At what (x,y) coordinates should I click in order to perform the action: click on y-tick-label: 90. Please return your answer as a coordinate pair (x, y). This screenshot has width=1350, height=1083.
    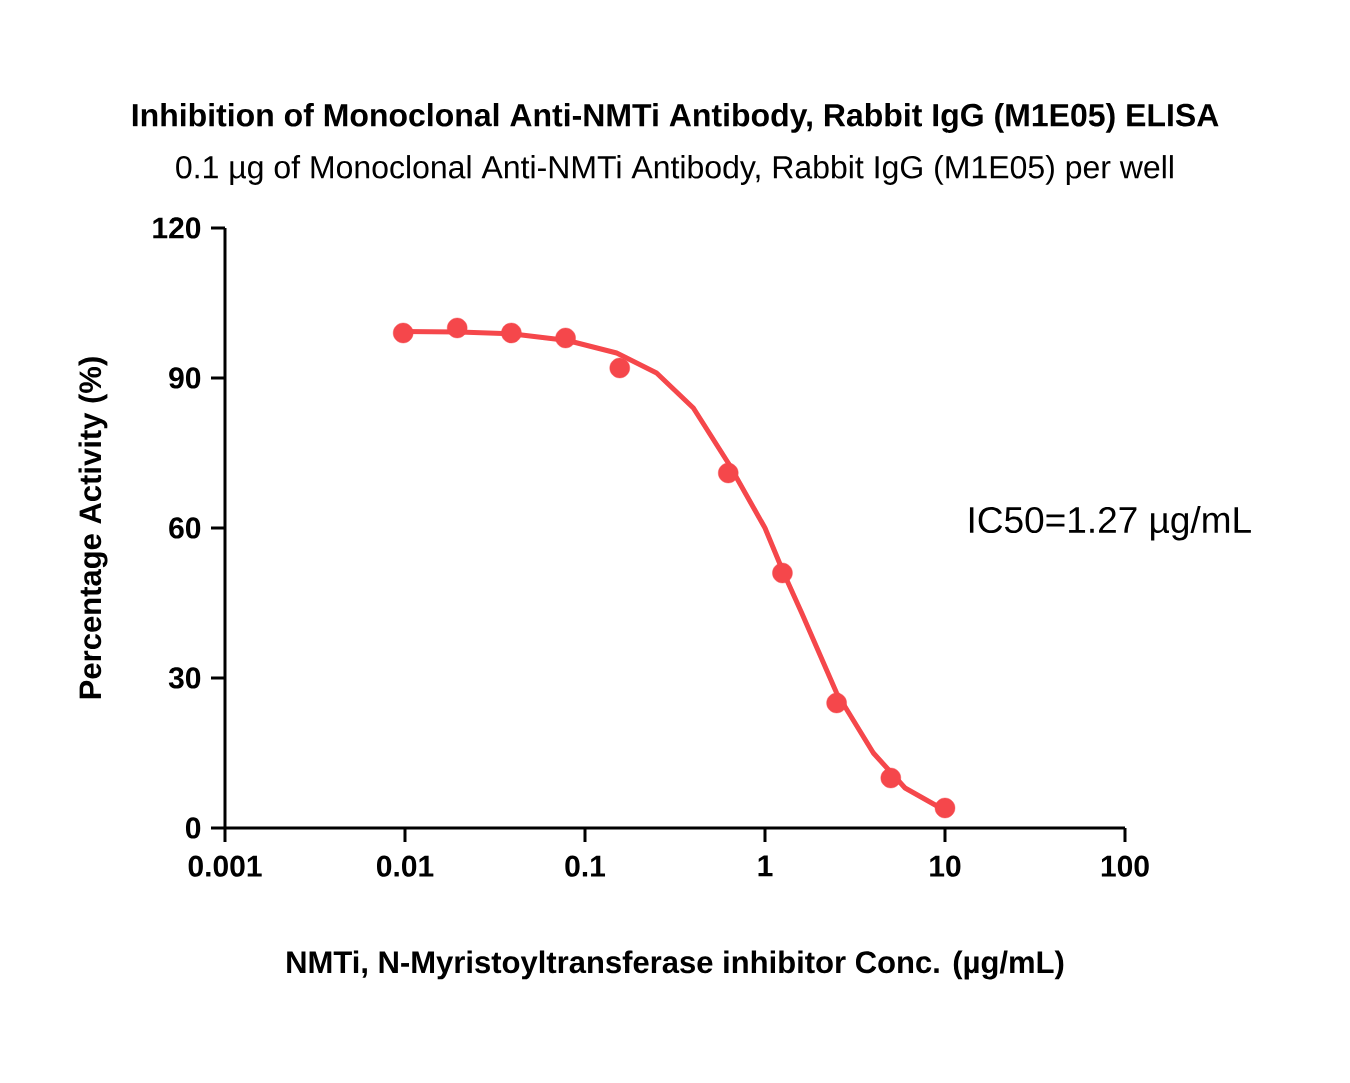
    Looking at the image, I should click on (185, 378).